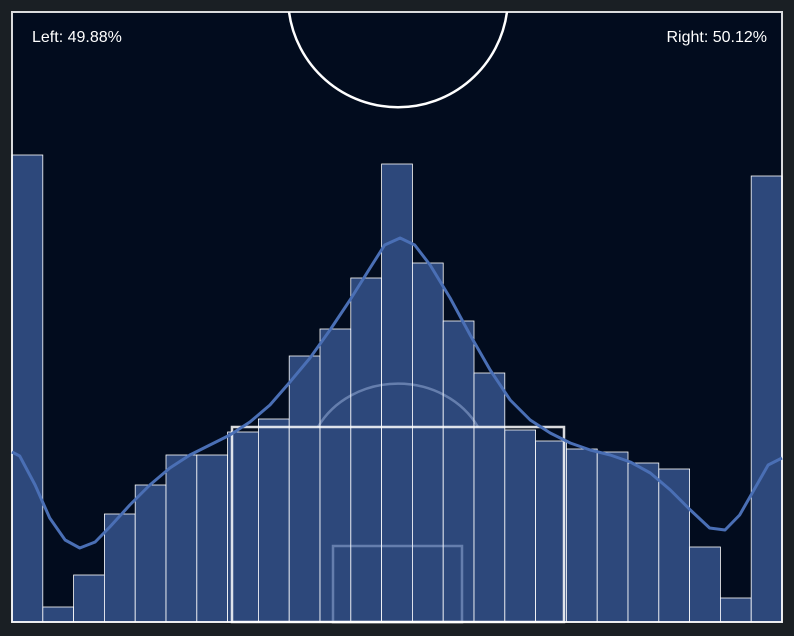 This screenshot has width=794, height=636. Describe the element at coordinates (398, 60) in the screenshot. I see `centre-circle` at that location.